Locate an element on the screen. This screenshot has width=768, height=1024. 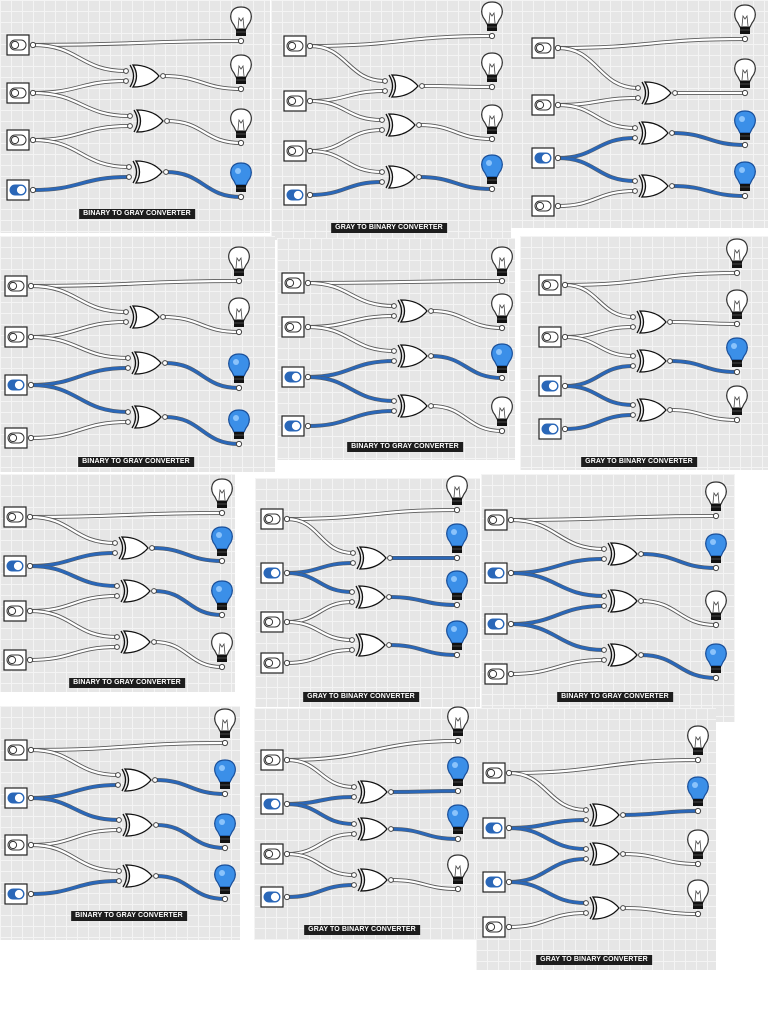
components is located at coordinates (397, 341).